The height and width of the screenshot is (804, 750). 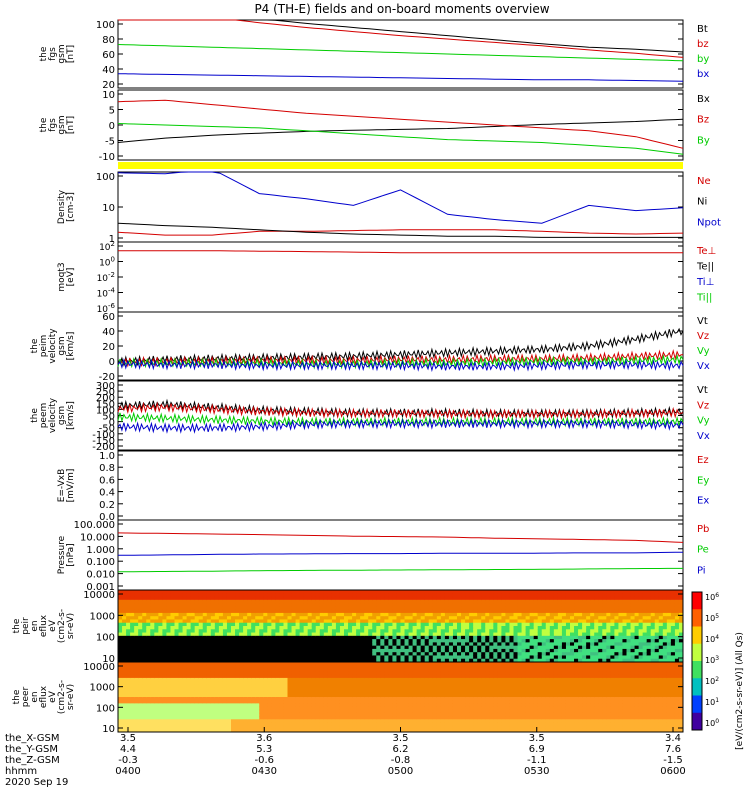 I want to click on ylabel-line: [km/s], so click(x=71, y=346).